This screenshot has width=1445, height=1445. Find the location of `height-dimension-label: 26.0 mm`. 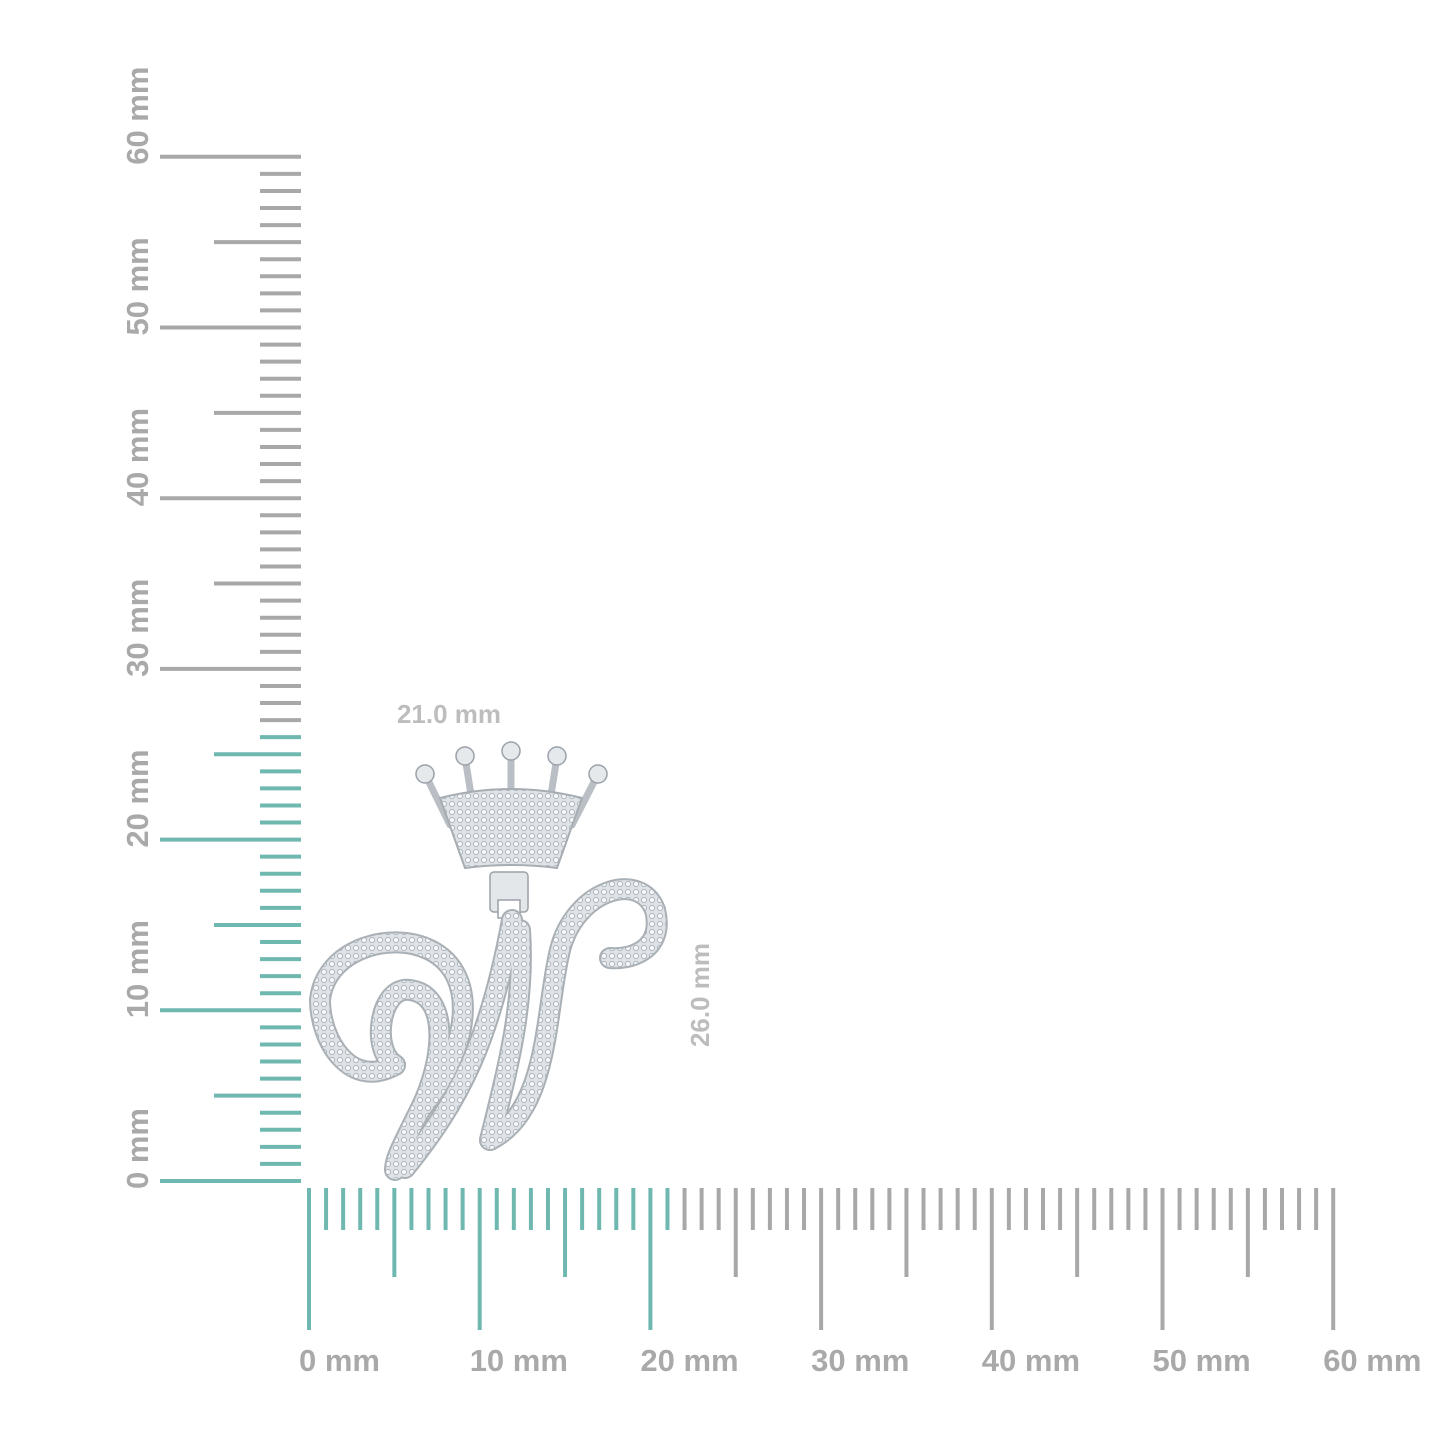

height-dimension-label: 26.0 mm is located at coordinates (700, 995).